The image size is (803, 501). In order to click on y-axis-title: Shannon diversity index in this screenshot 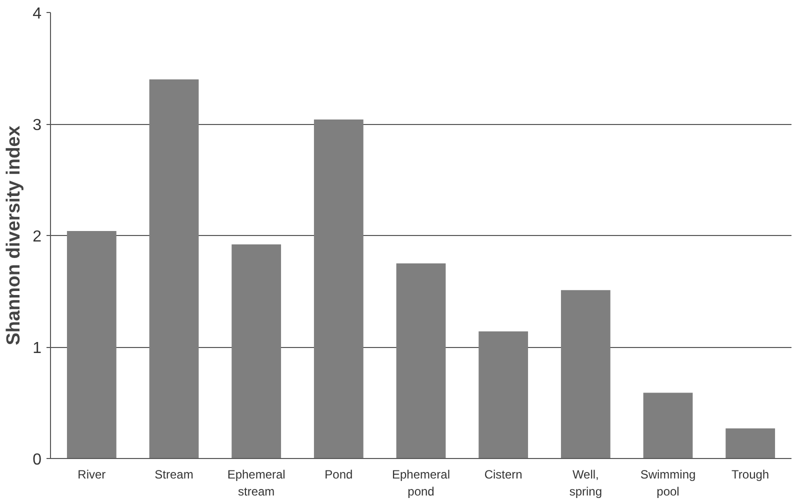, I will do `click(14, 235)`.